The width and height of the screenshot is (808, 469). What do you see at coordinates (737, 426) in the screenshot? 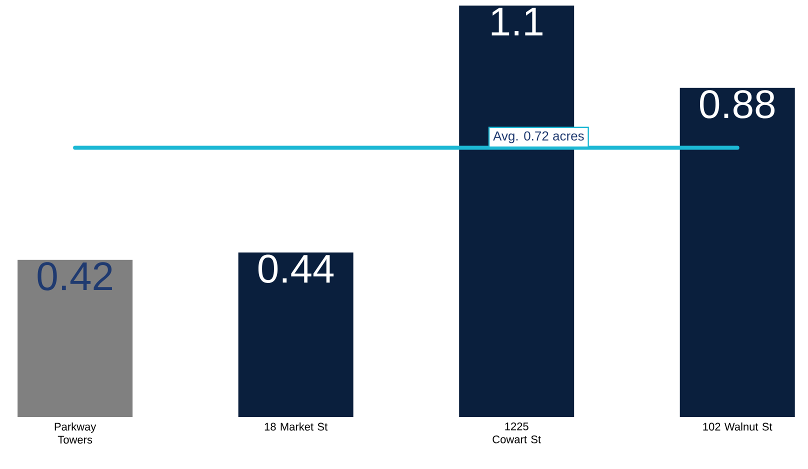
I see `x-tick-label: 102 Walnut St` at bounding box center [737, 426].